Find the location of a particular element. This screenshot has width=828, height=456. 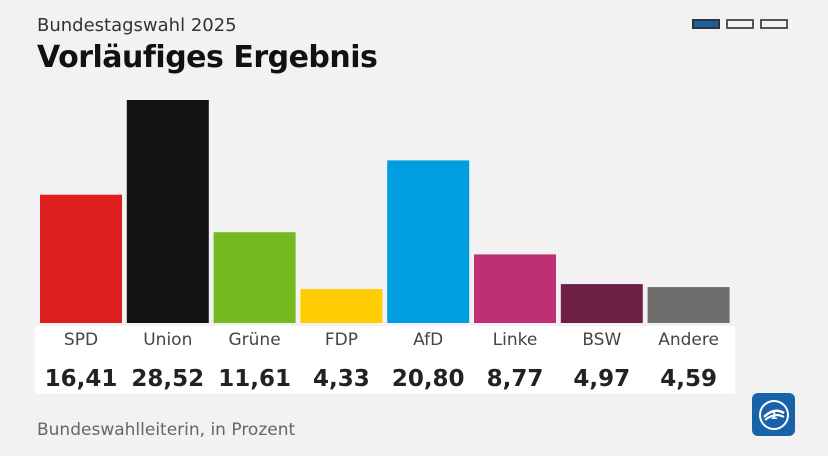

bar-bsw is located at coordinates (601, 303).